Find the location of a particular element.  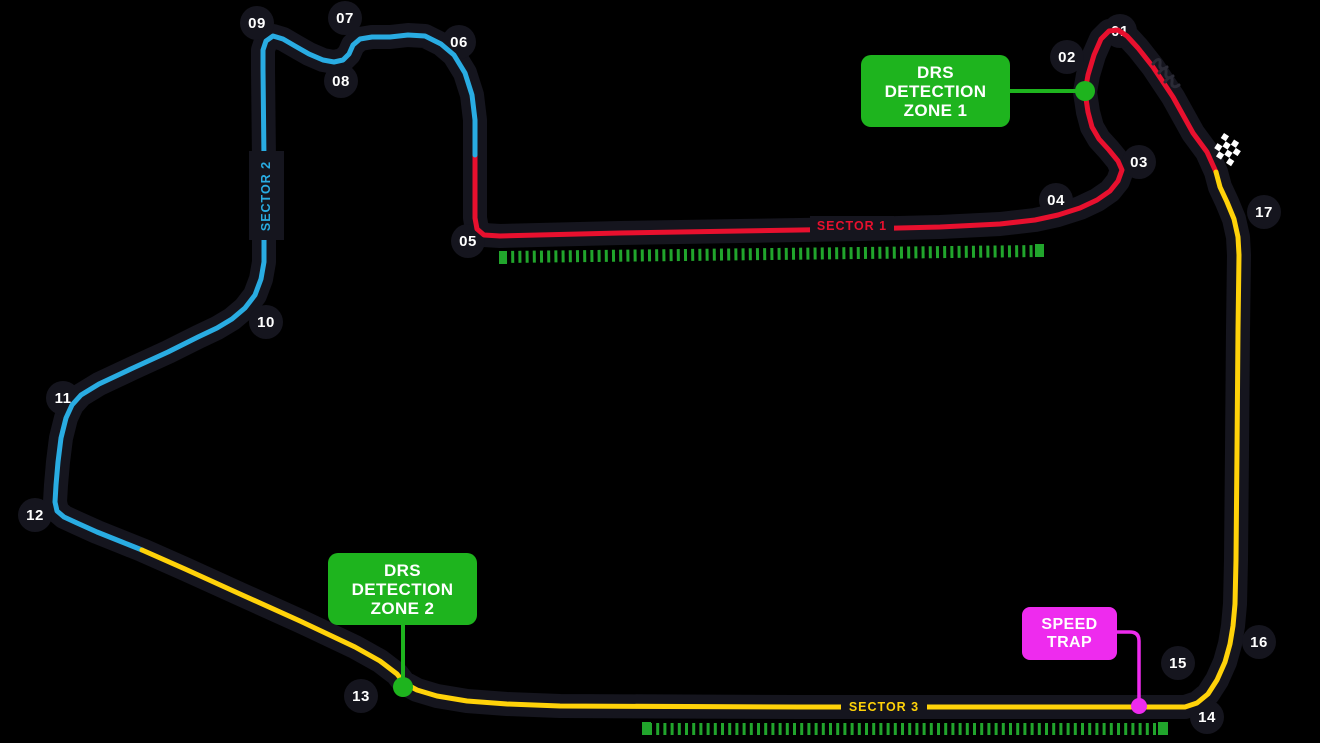

drs1-line2: DETECTION is located at coordinates (935, 91).